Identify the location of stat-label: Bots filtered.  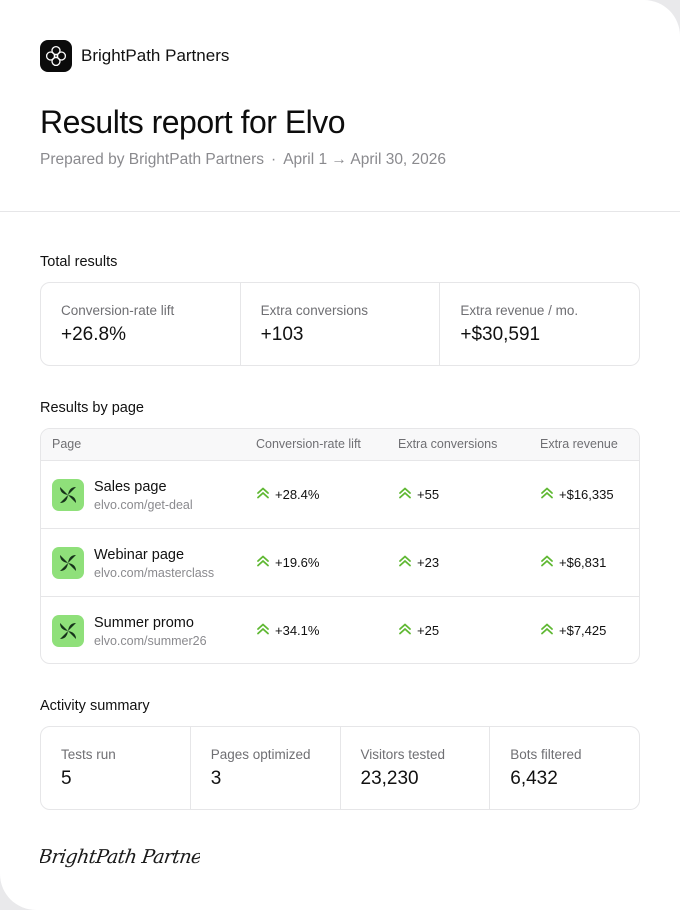
(546, 754).